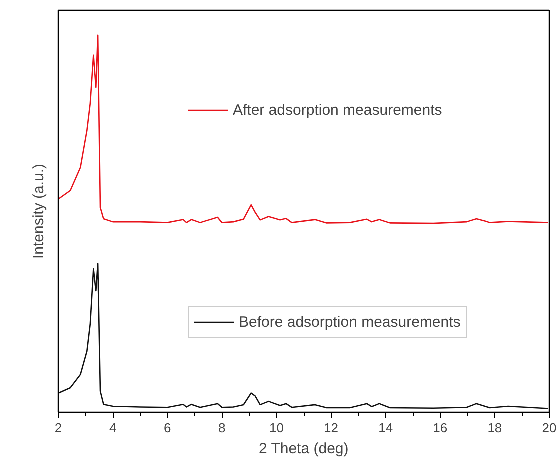 Image resolution: width=559 pixels, height=472 pixels. What do you see at coordinates (440, 428) in the screenshot?
I see `x-tick-label: 16` at bounding box center [440, 428].